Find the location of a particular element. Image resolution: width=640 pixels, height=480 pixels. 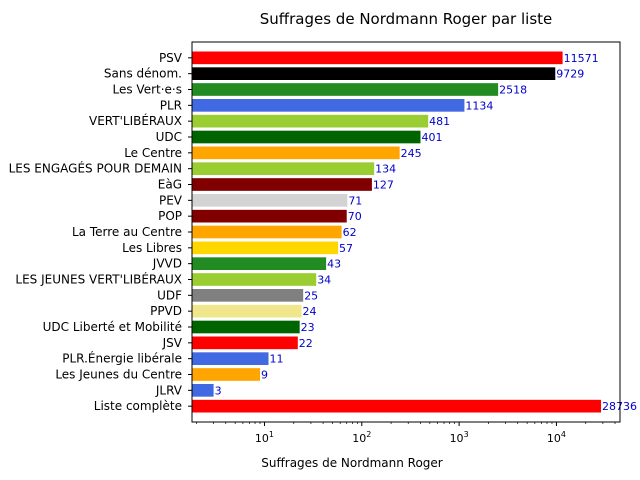

category-label: Sans dénom. is located at coordinates (143, 74).